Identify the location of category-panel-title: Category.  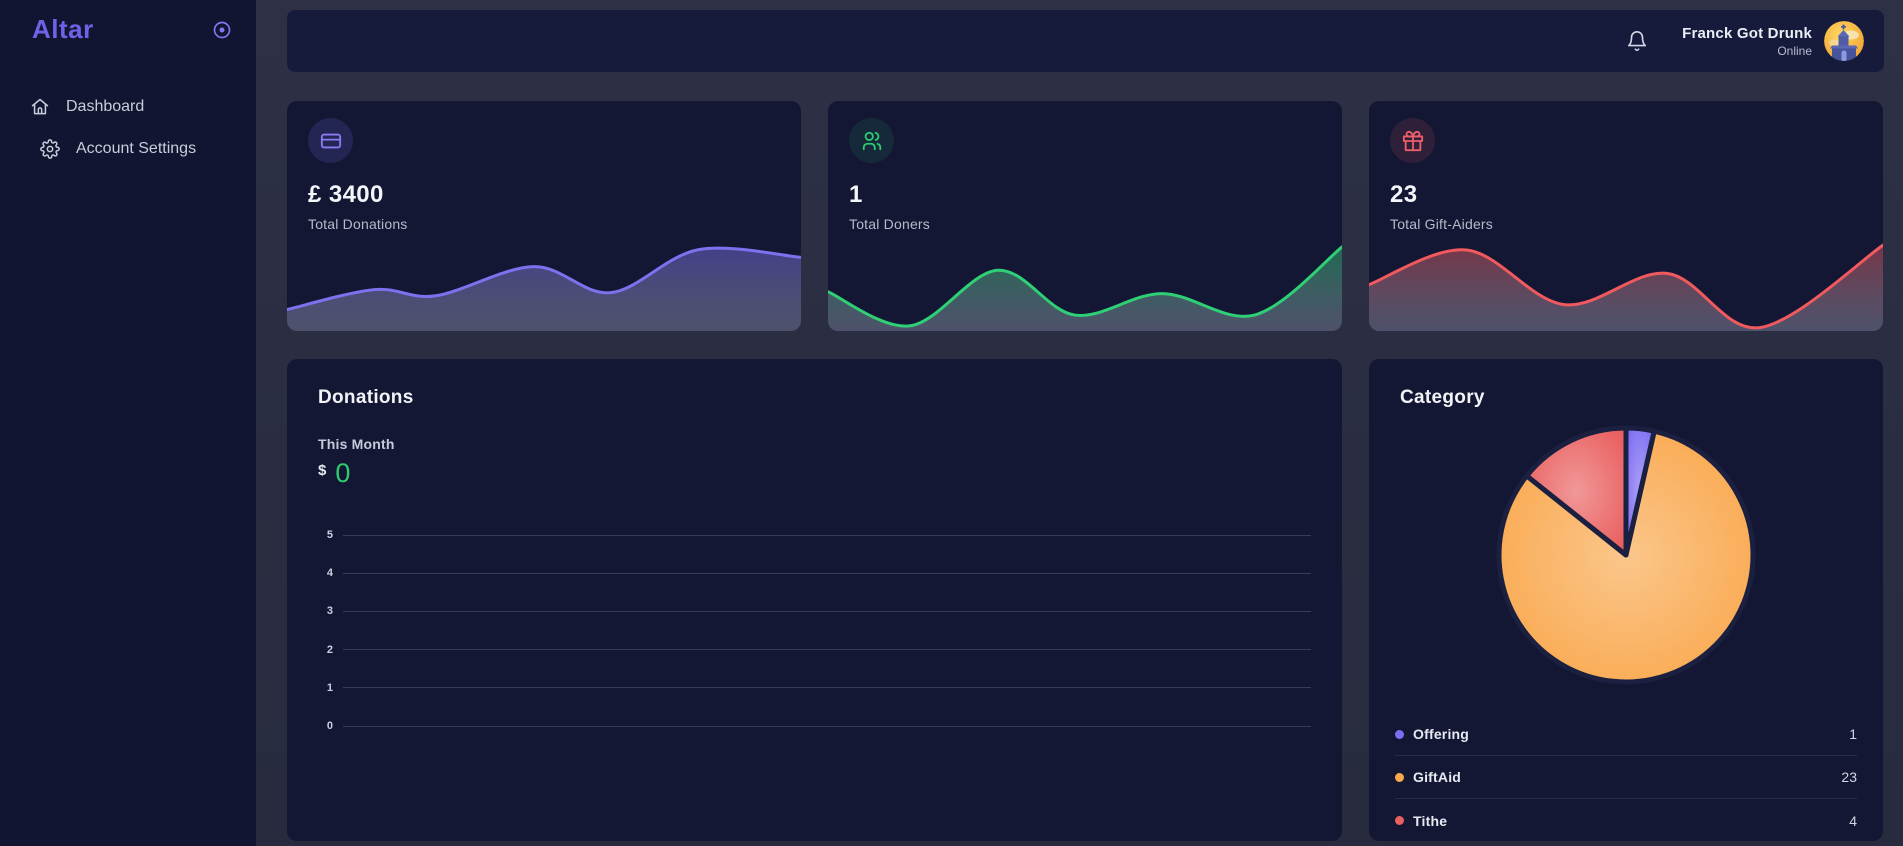
(1442, 397).